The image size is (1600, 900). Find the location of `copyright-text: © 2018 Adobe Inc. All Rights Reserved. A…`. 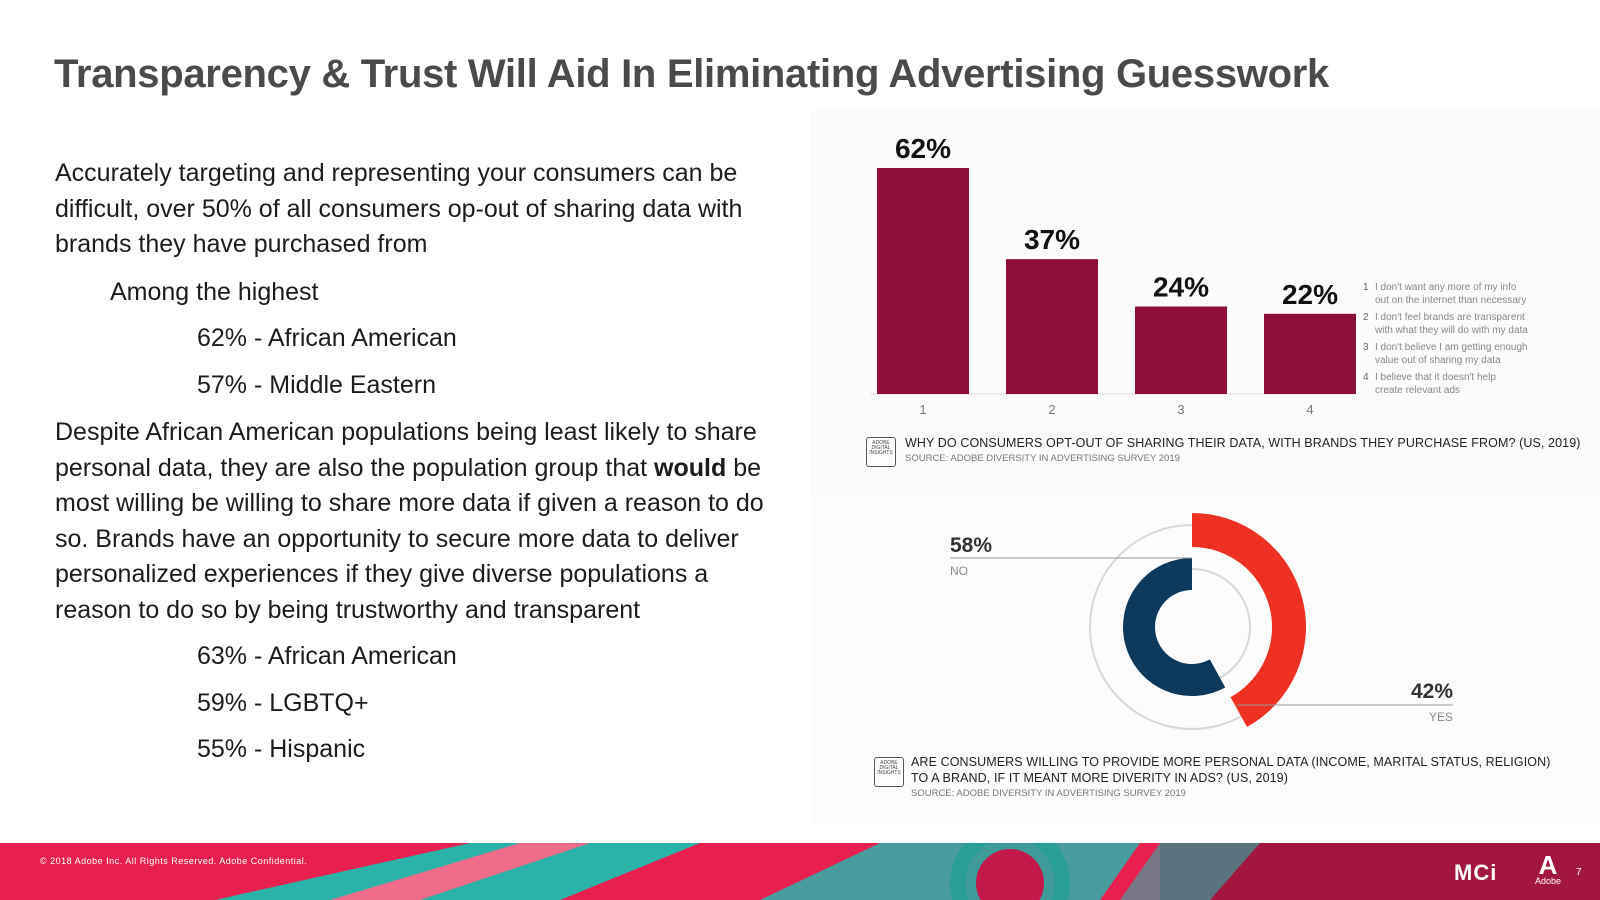

copyright-text: © 2018 Adobe Inc. All Rights Reserved. A… is located at coordinates (174, 861).